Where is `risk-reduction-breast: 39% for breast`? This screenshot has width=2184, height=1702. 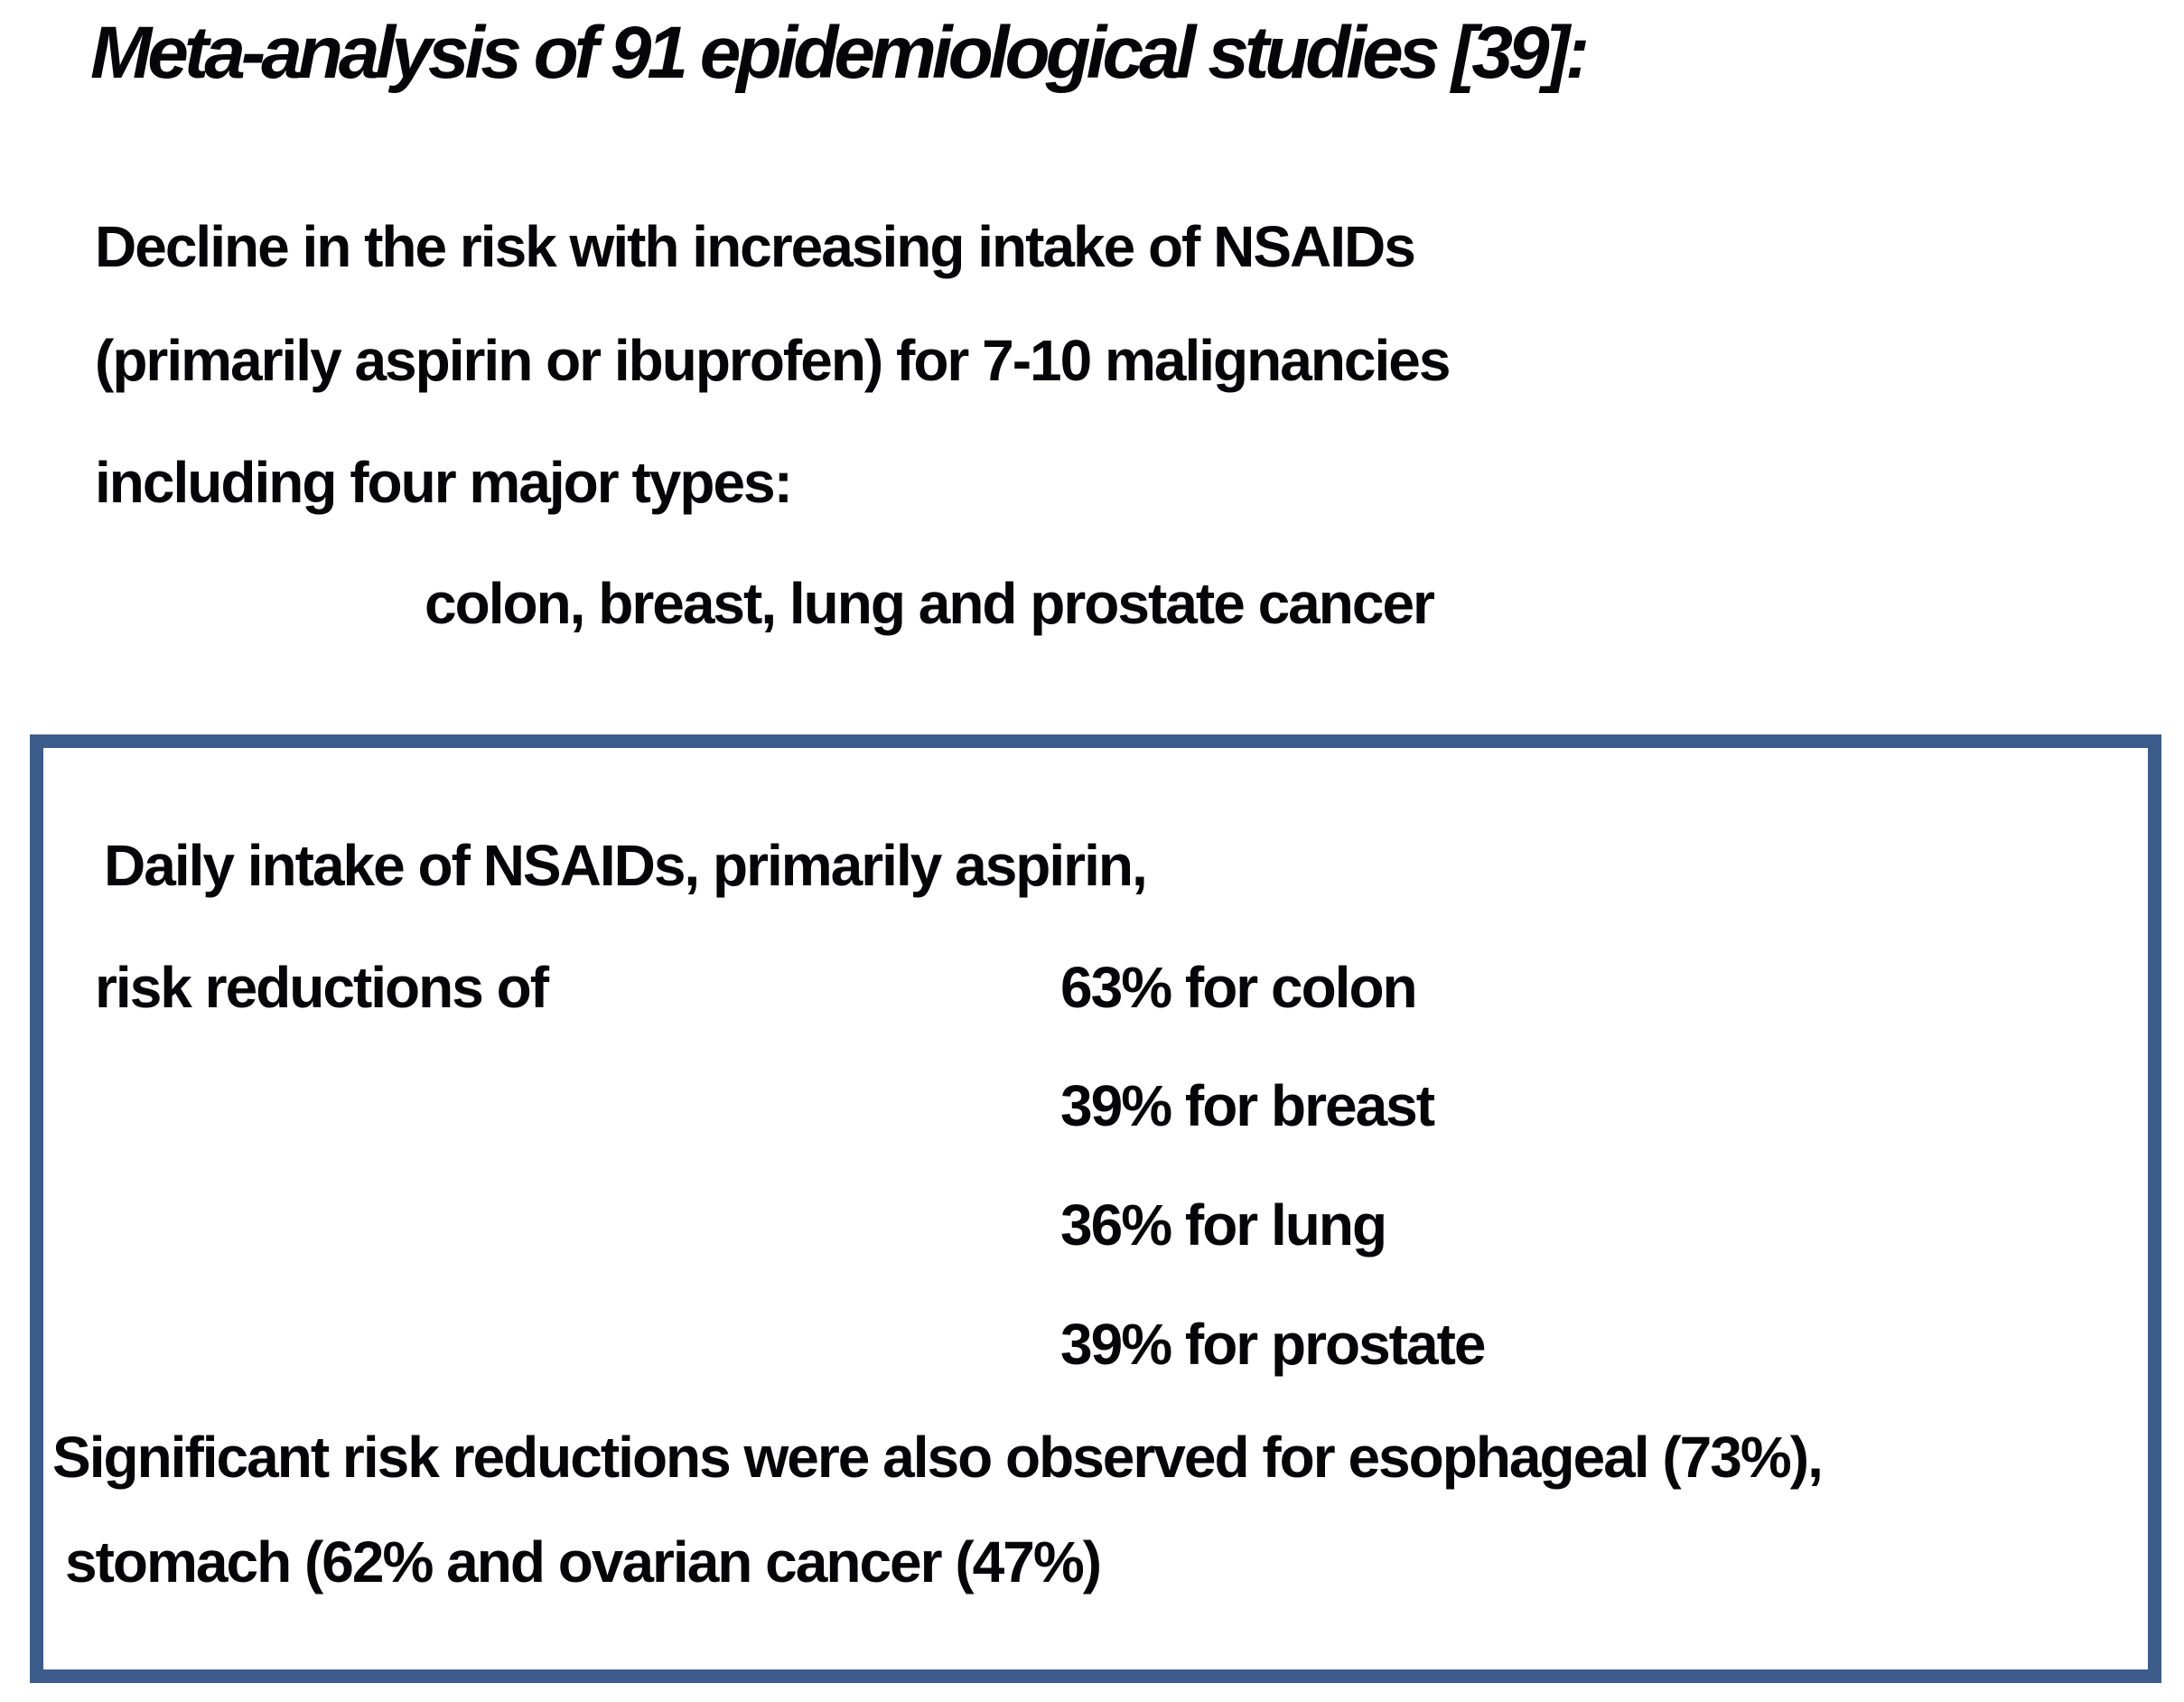 risk-reduction-breast: 39% for breast is located at coordinates (1247, 1105).